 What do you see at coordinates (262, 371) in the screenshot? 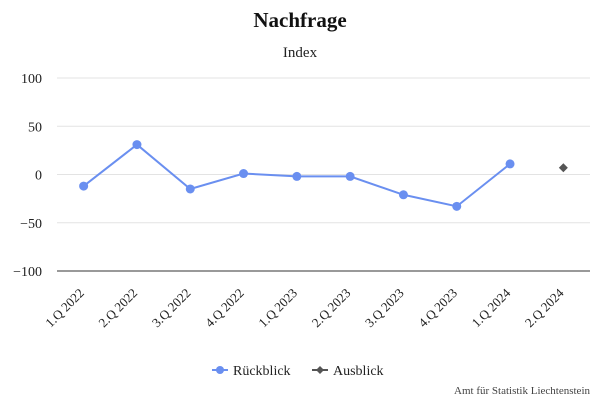
I see `legend-label: Rückblick` at bounding box center [262, 371].